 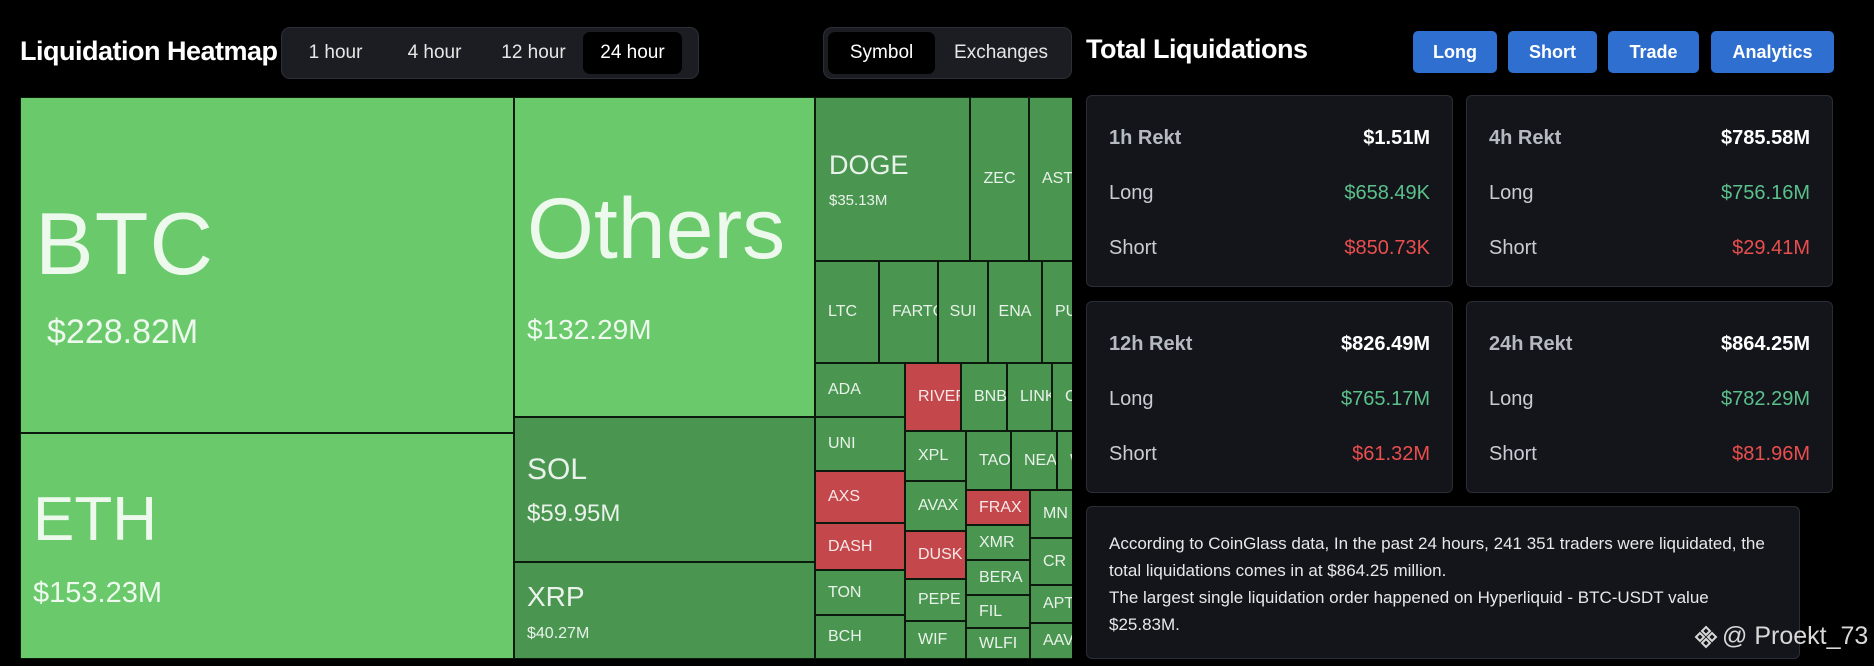 I want to click on tile-cr: CR, so click(x=1051, y=561).